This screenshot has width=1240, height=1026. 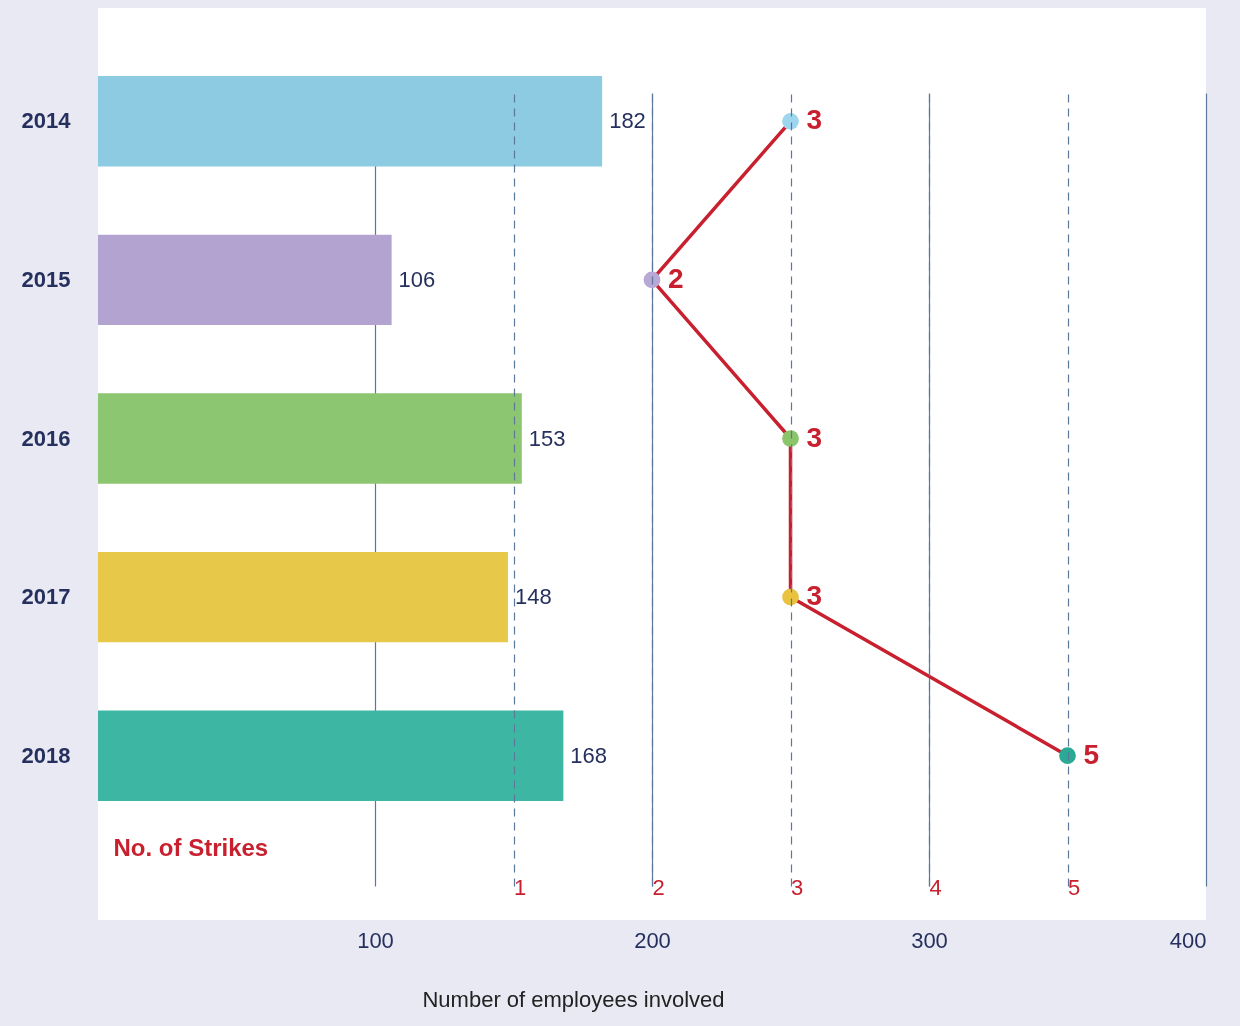 What do you see at coordinates (658, 887) in the screenshot?
I see `x2-tick-label: 2` at bounding box center [658, 887].